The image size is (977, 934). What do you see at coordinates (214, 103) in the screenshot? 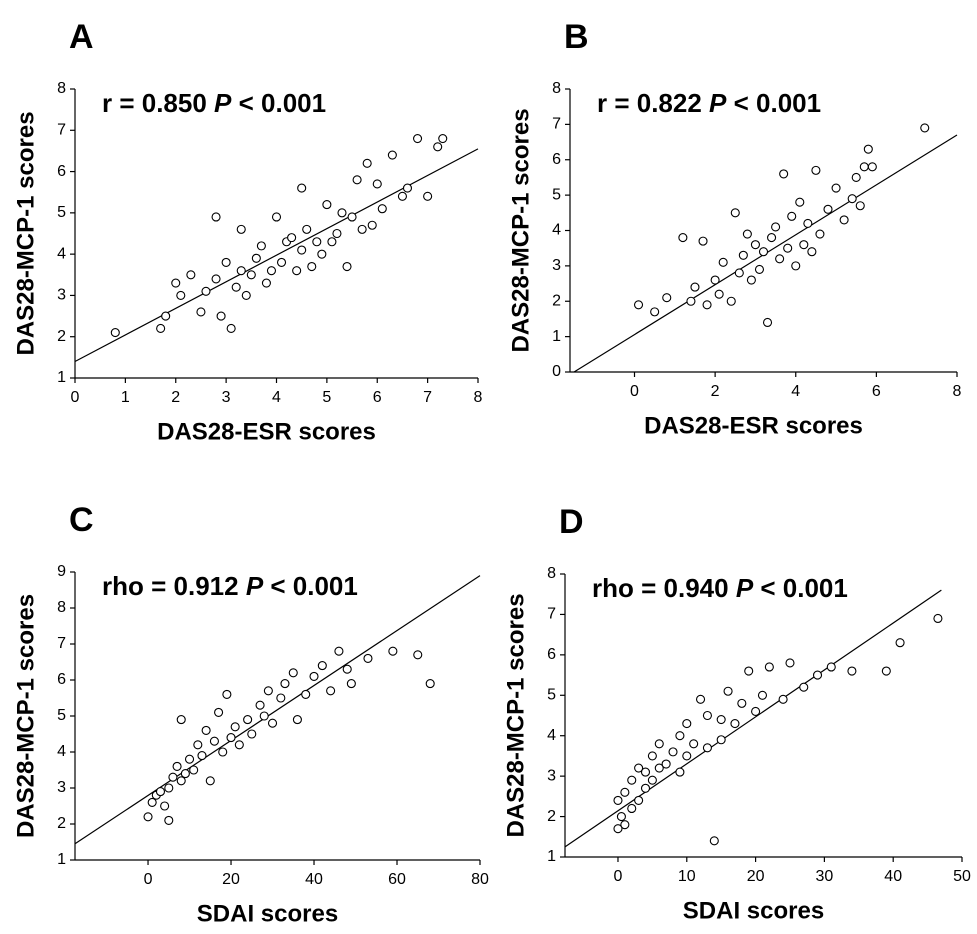
I see `annotation: r = 0.850 P < 0.001` at bounding box center [214, 103].